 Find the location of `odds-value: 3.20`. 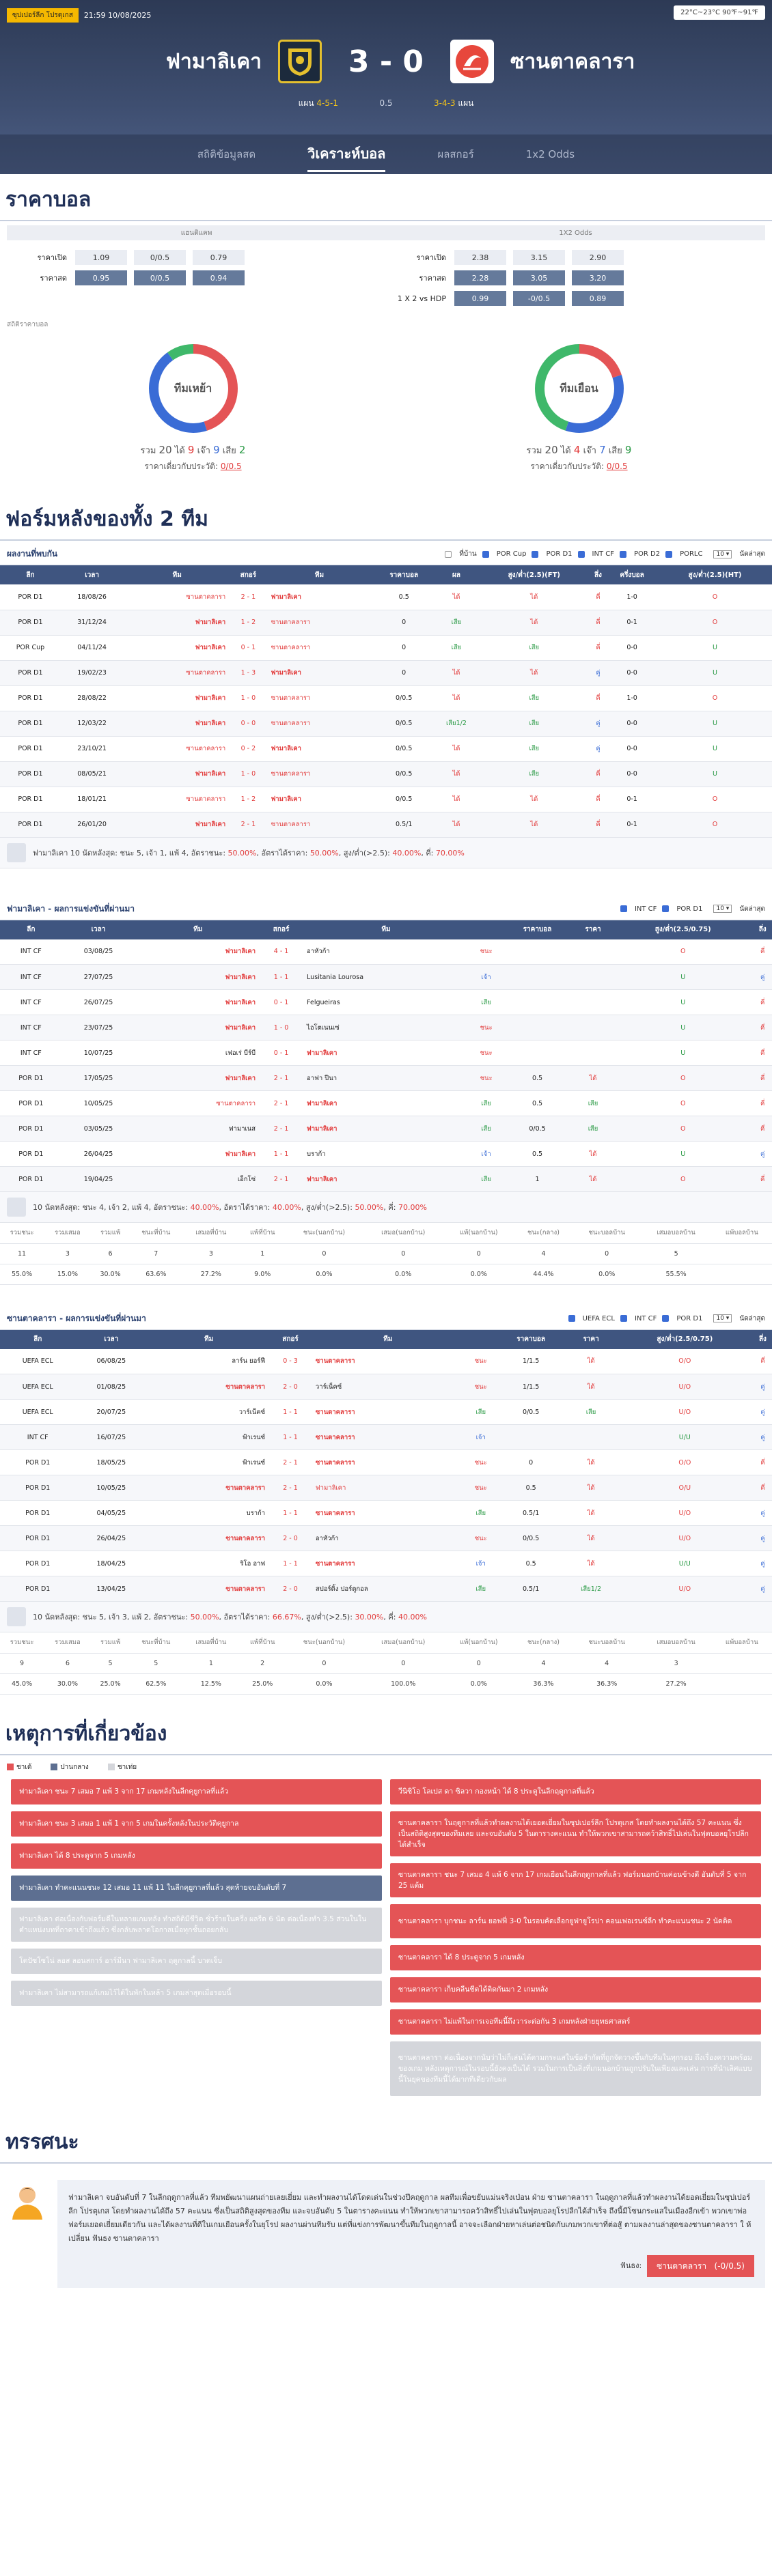

odds-value: 3.20 is located at coordinates (598, 278).